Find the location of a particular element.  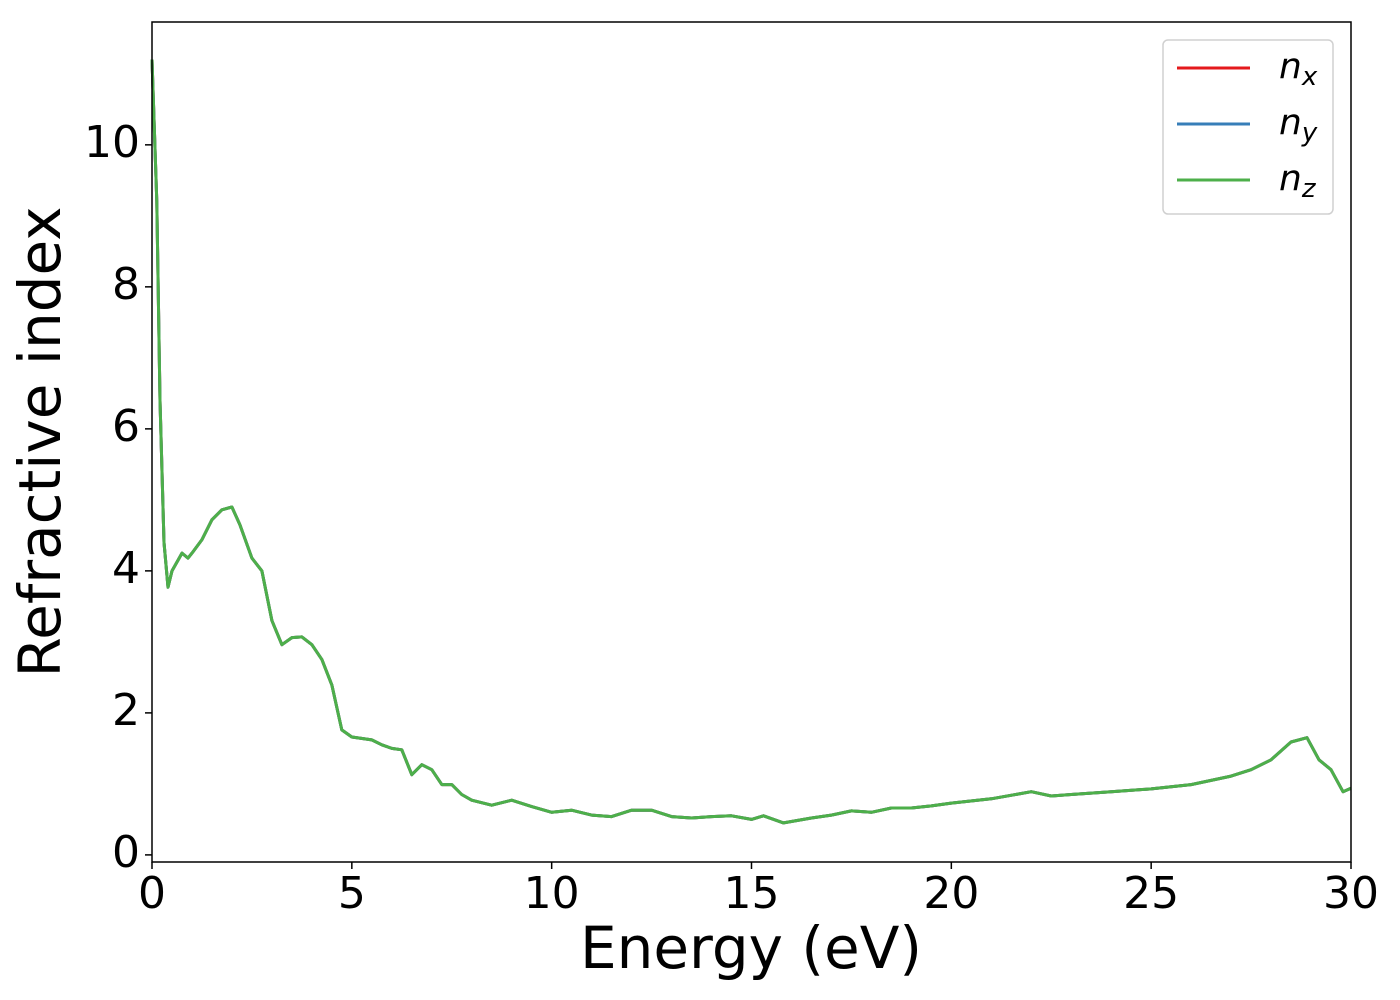

x-tick-label: 20 is located at coordinates (951, 893).